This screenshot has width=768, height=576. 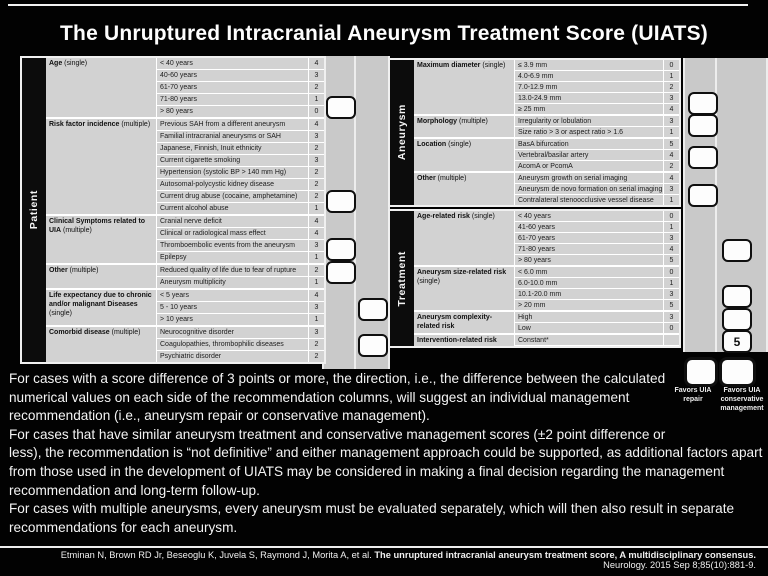 What do you see at coordinates (178, 75) in the screenshot?
I see `row-label: 40-60 years` at bounding box center [178, 75].